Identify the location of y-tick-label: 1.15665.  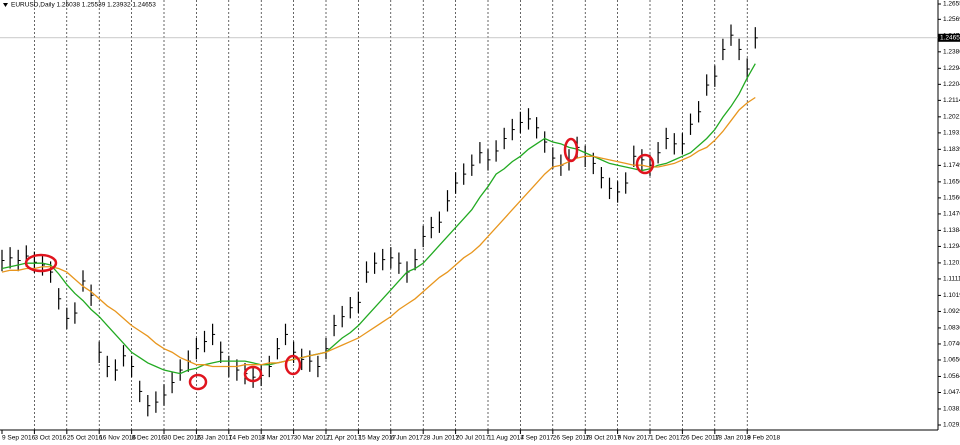
(951, 198).